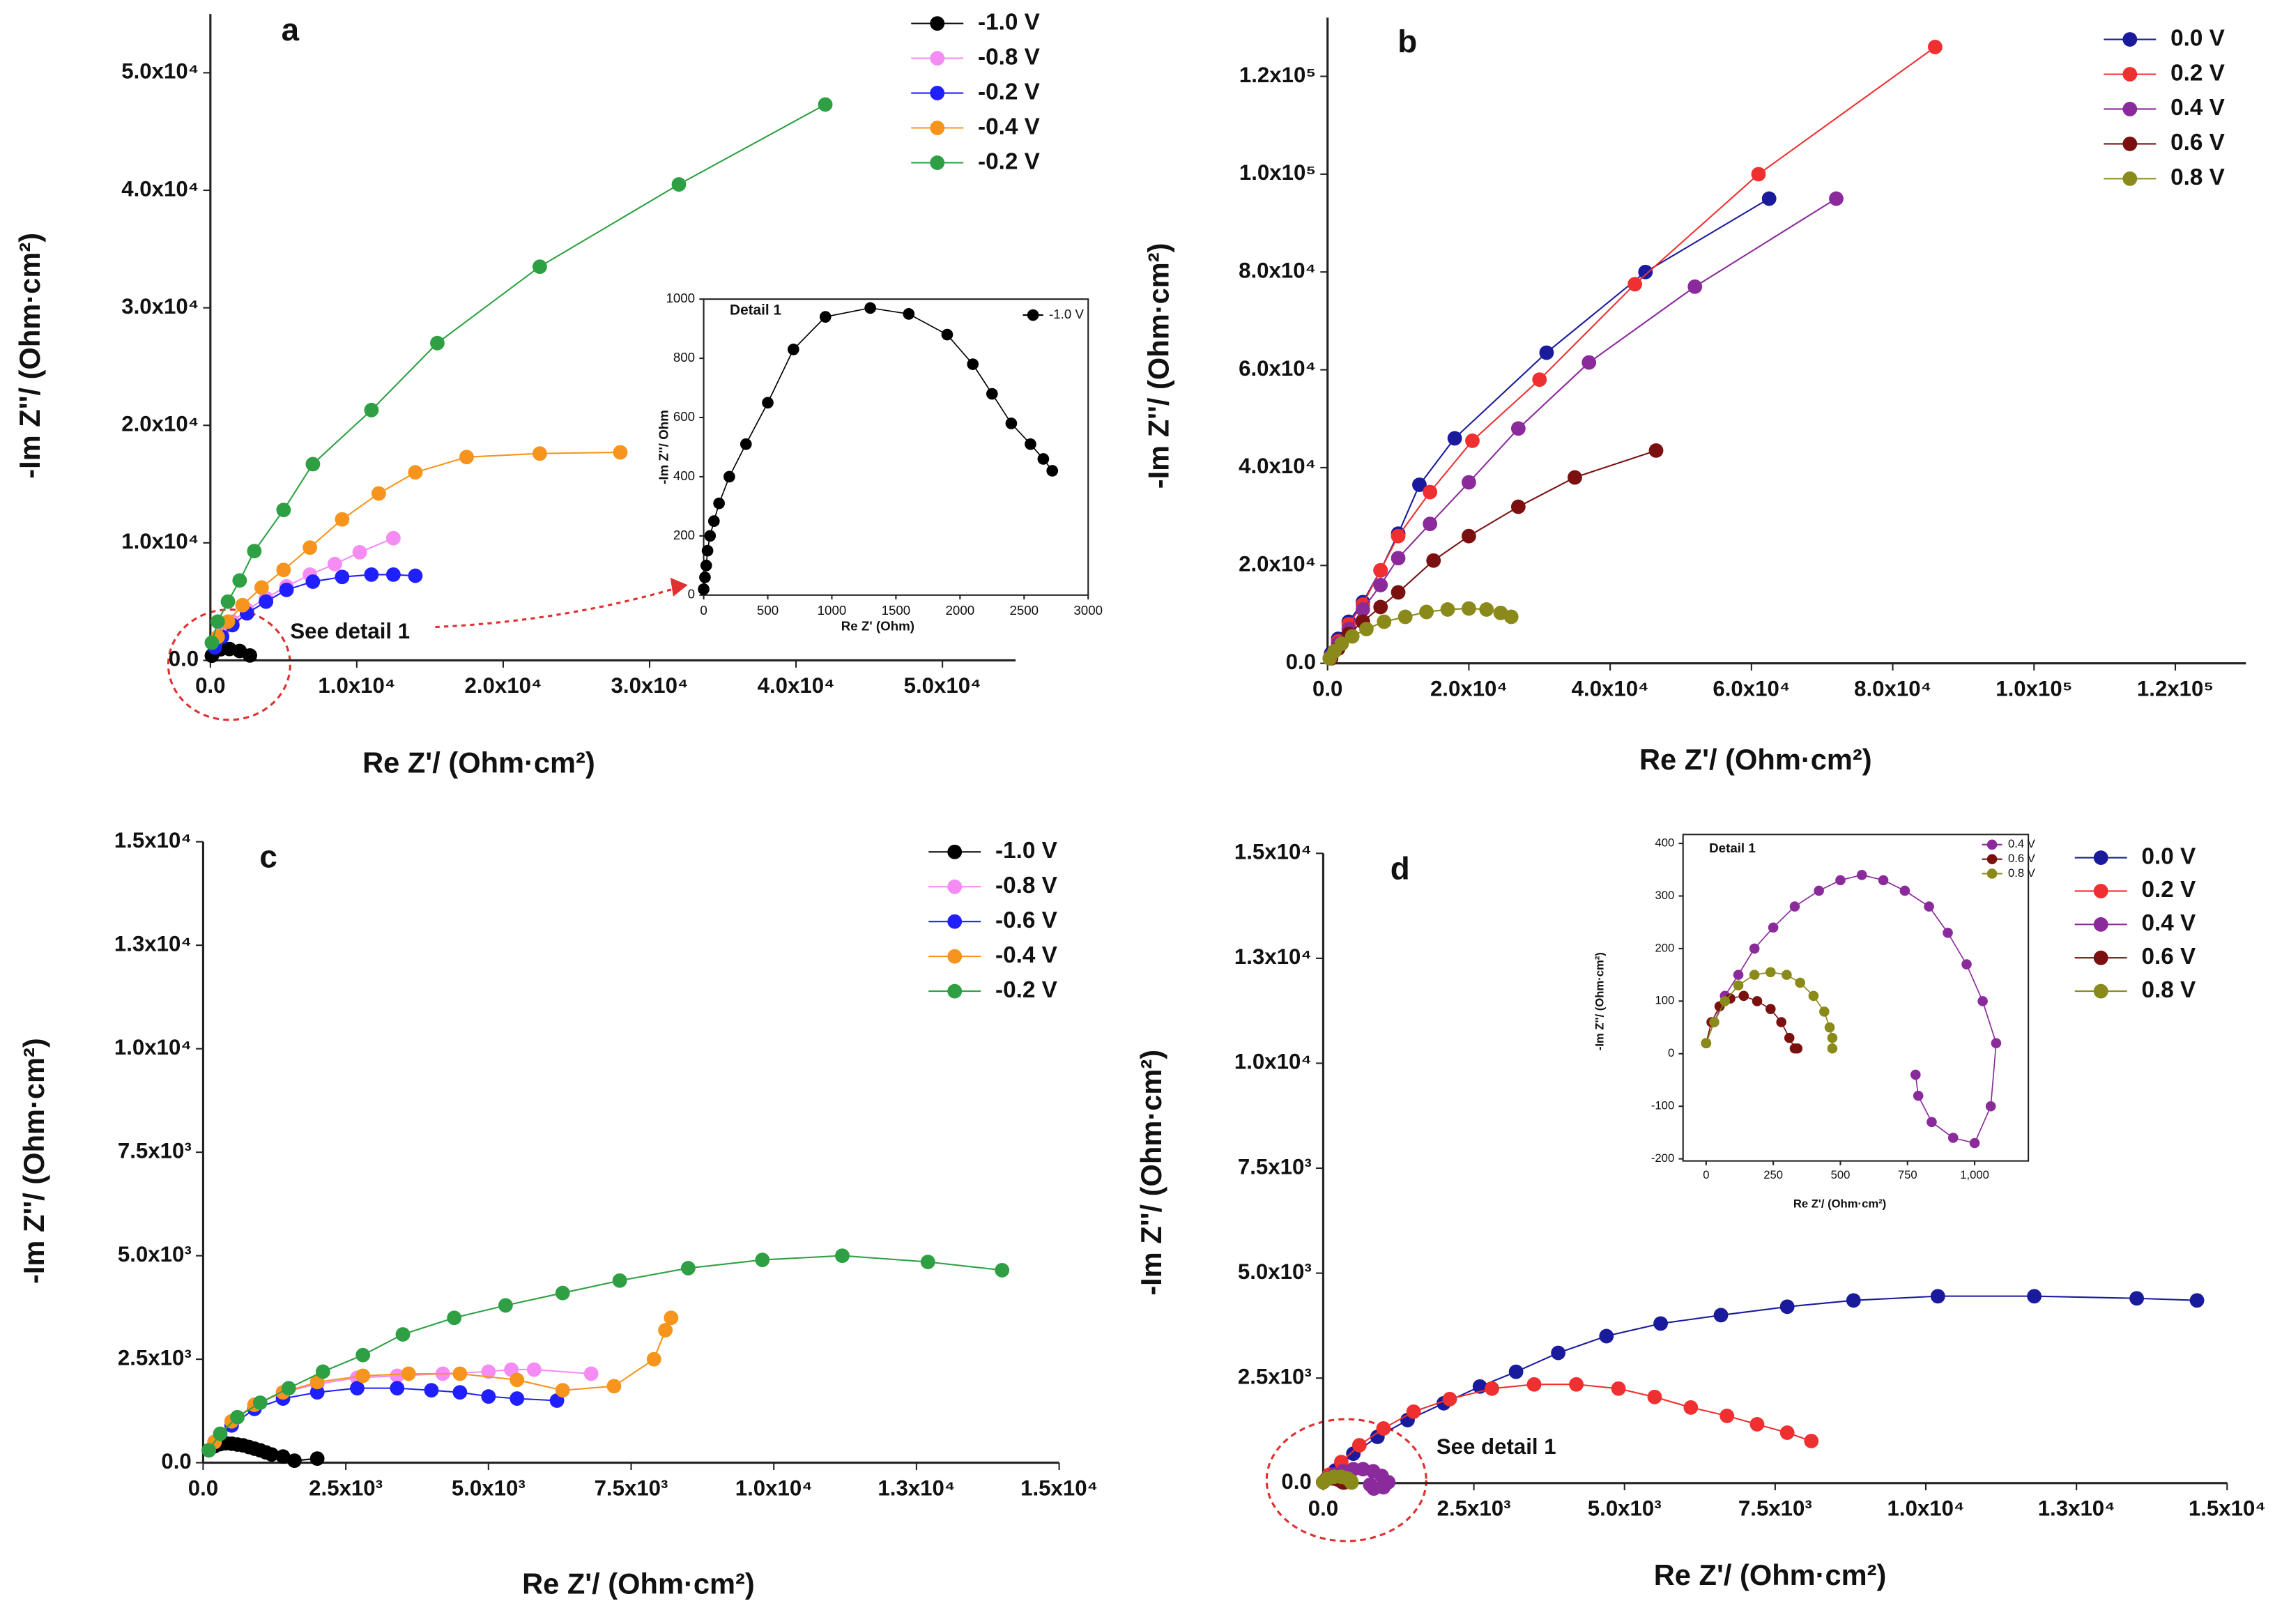 The image size is (2275, 1624). Describe the element at coordinates (832, 610) in the screenshot. I see `x-tick-label: 1000` at that location.